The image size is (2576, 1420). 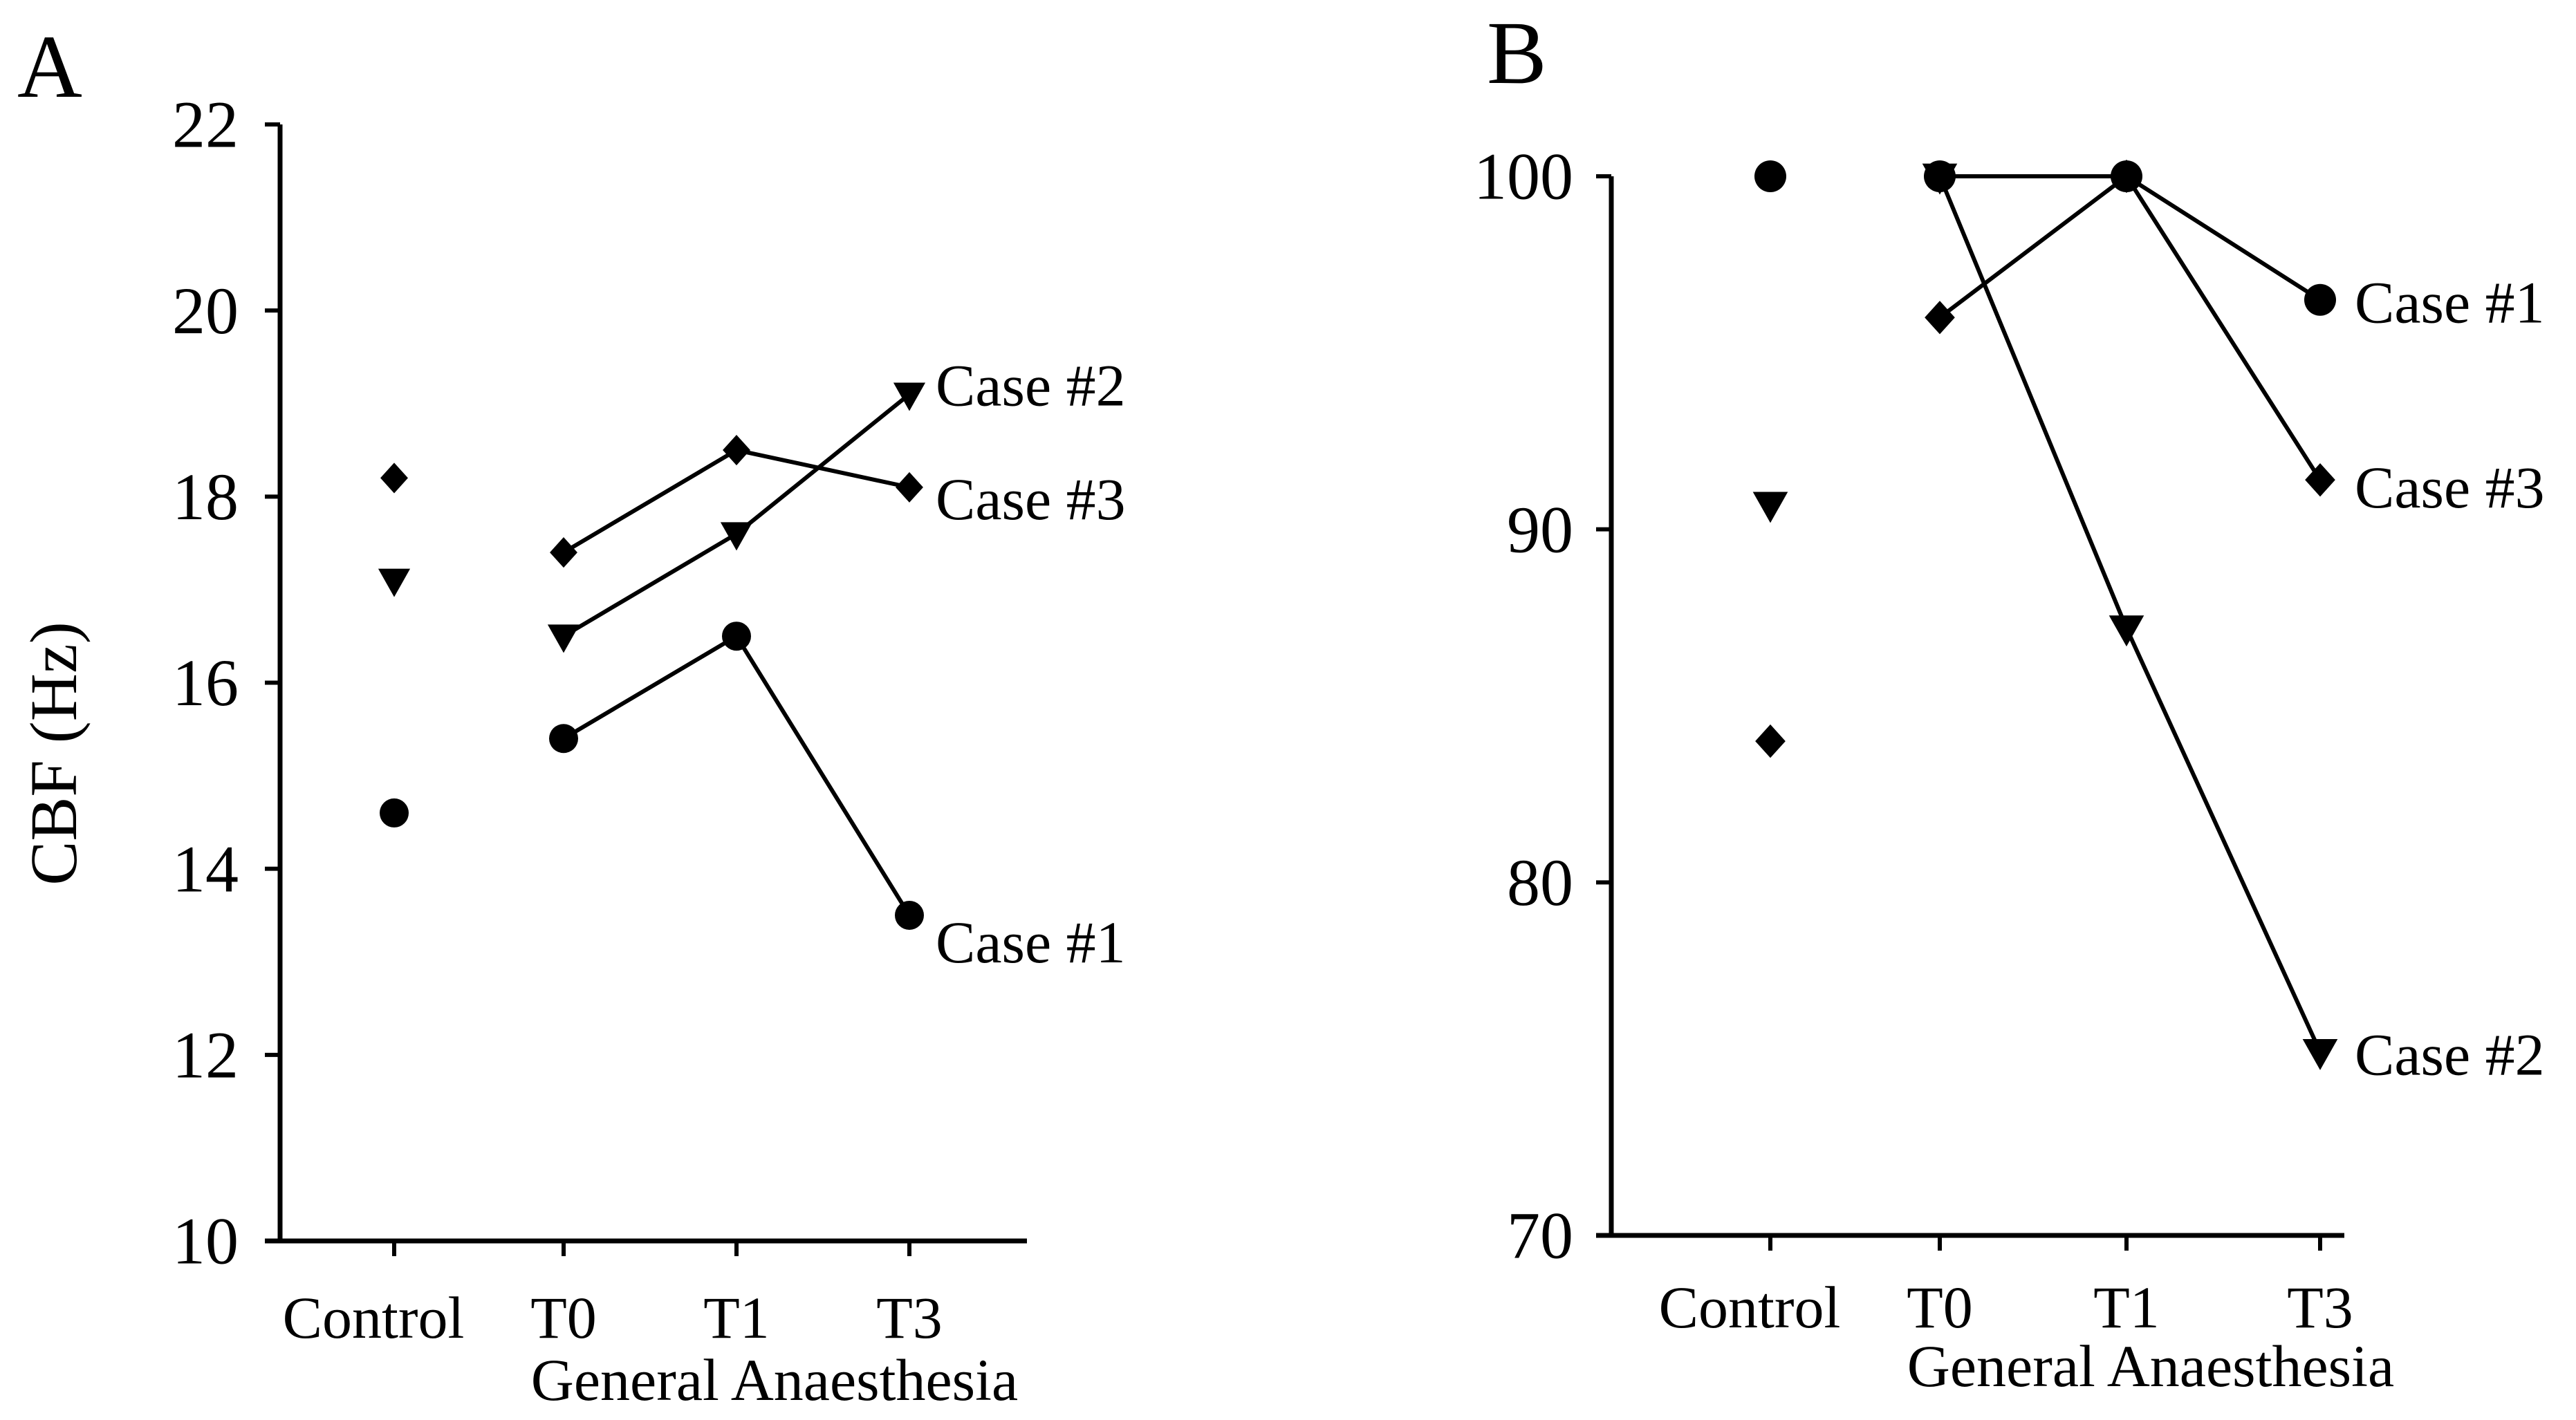 What do you see at coordinates (2150, 1366) in the screenshot?
I see `panel-b-x-axis-title: General Anaesthesia` at bounding box center [2150, 1366].